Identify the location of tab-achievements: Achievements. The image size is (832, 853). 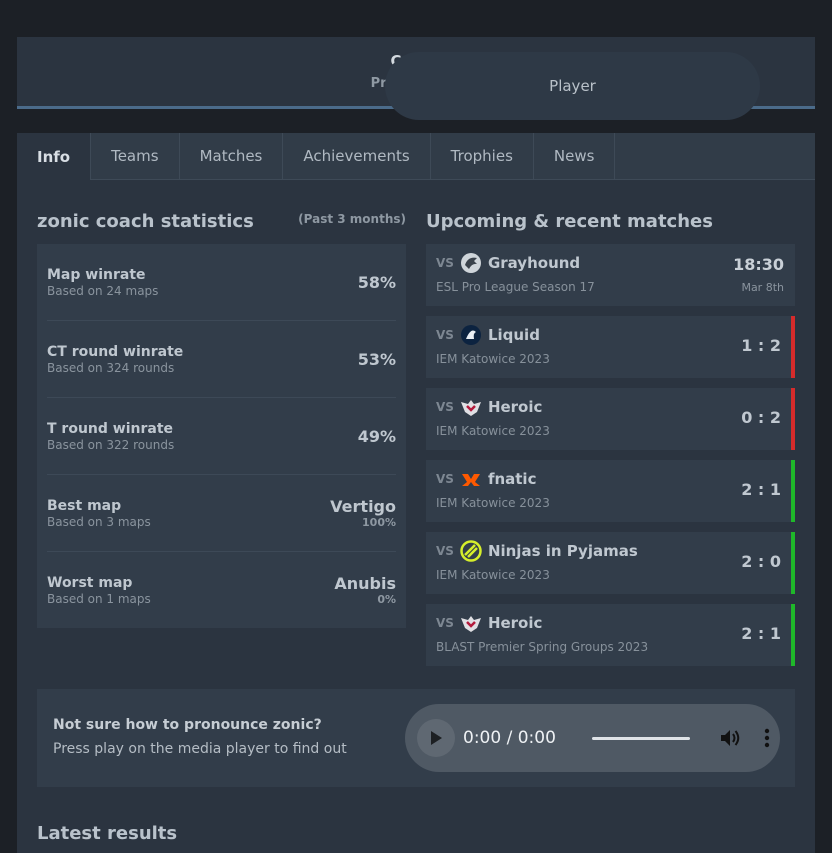
(357, 156).